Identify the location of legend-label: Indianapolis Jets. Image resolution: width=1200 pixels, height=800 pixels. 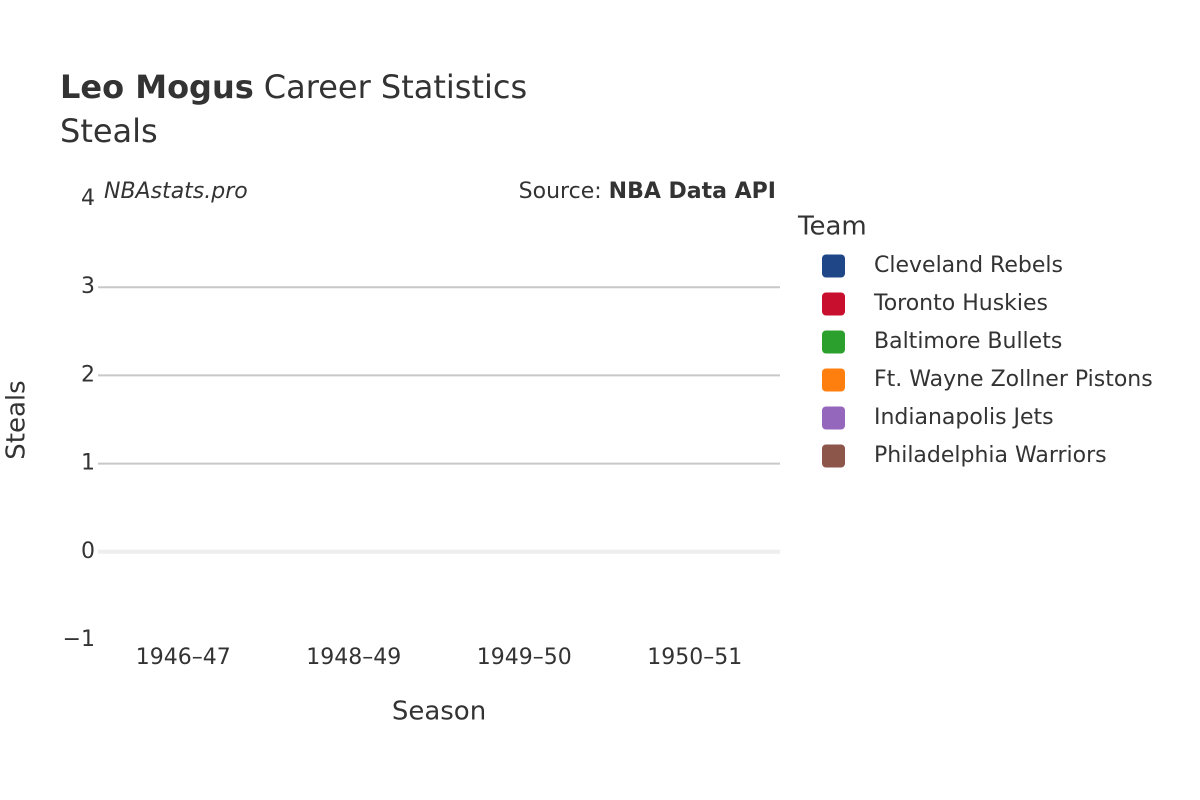
(964, 417).